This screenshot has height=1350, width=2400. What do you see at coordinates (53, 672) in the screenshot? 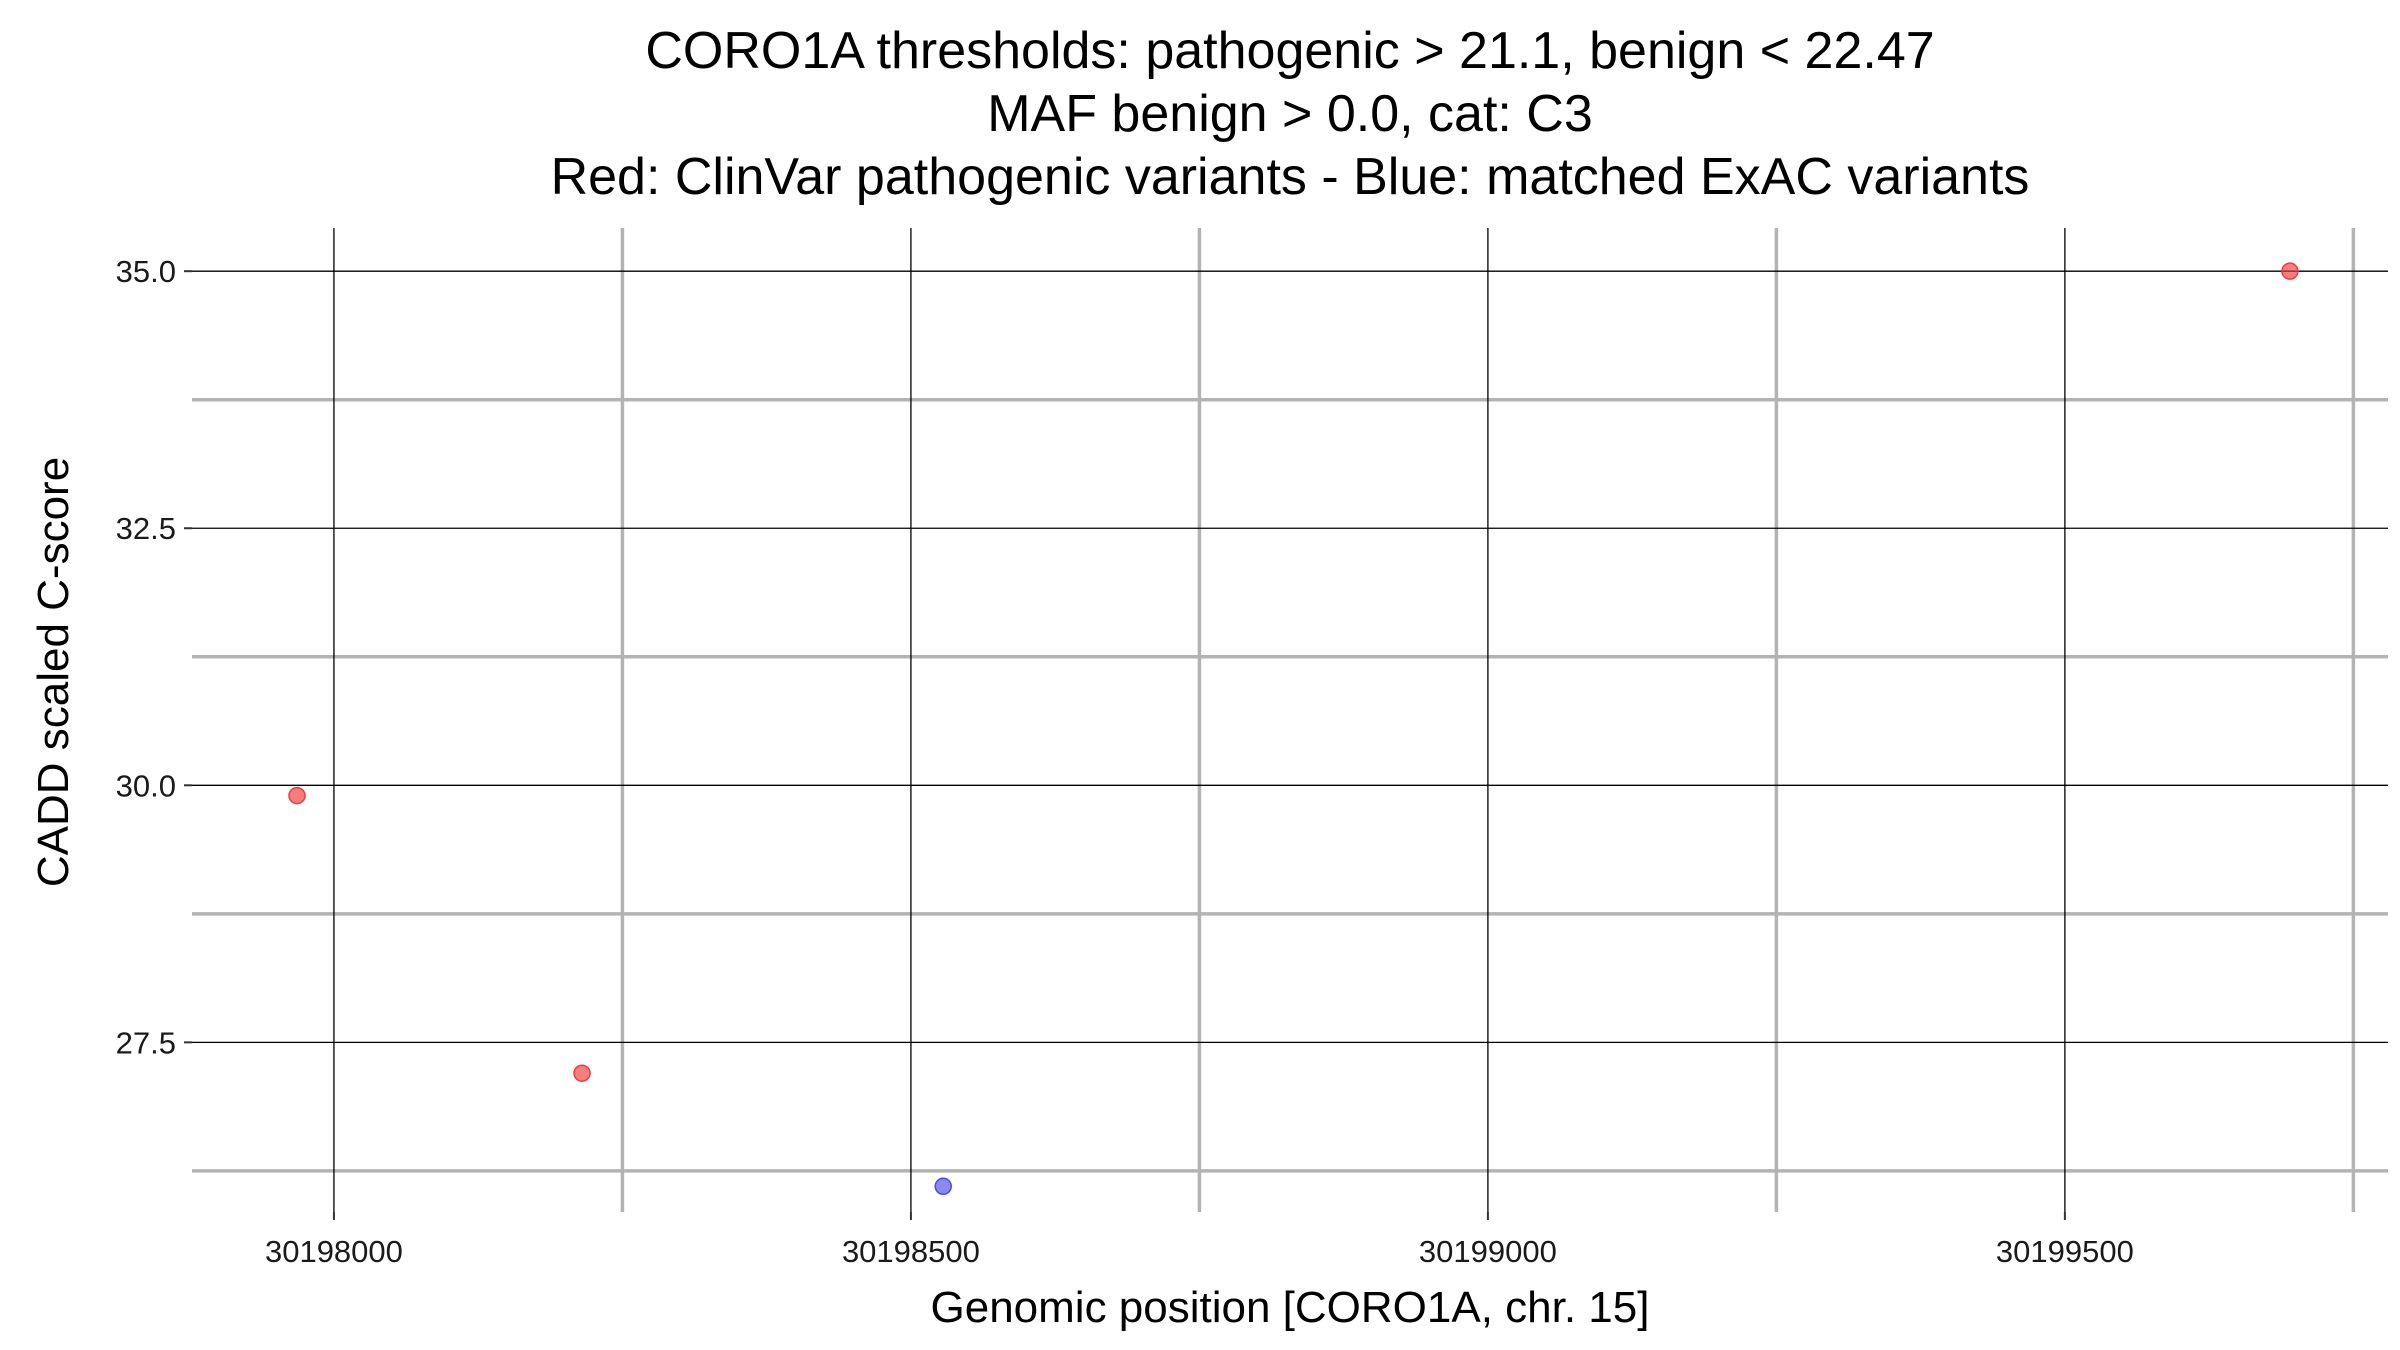
I see `y-axis-title: CADD scaled C-score` at bounding box center [53, 672].